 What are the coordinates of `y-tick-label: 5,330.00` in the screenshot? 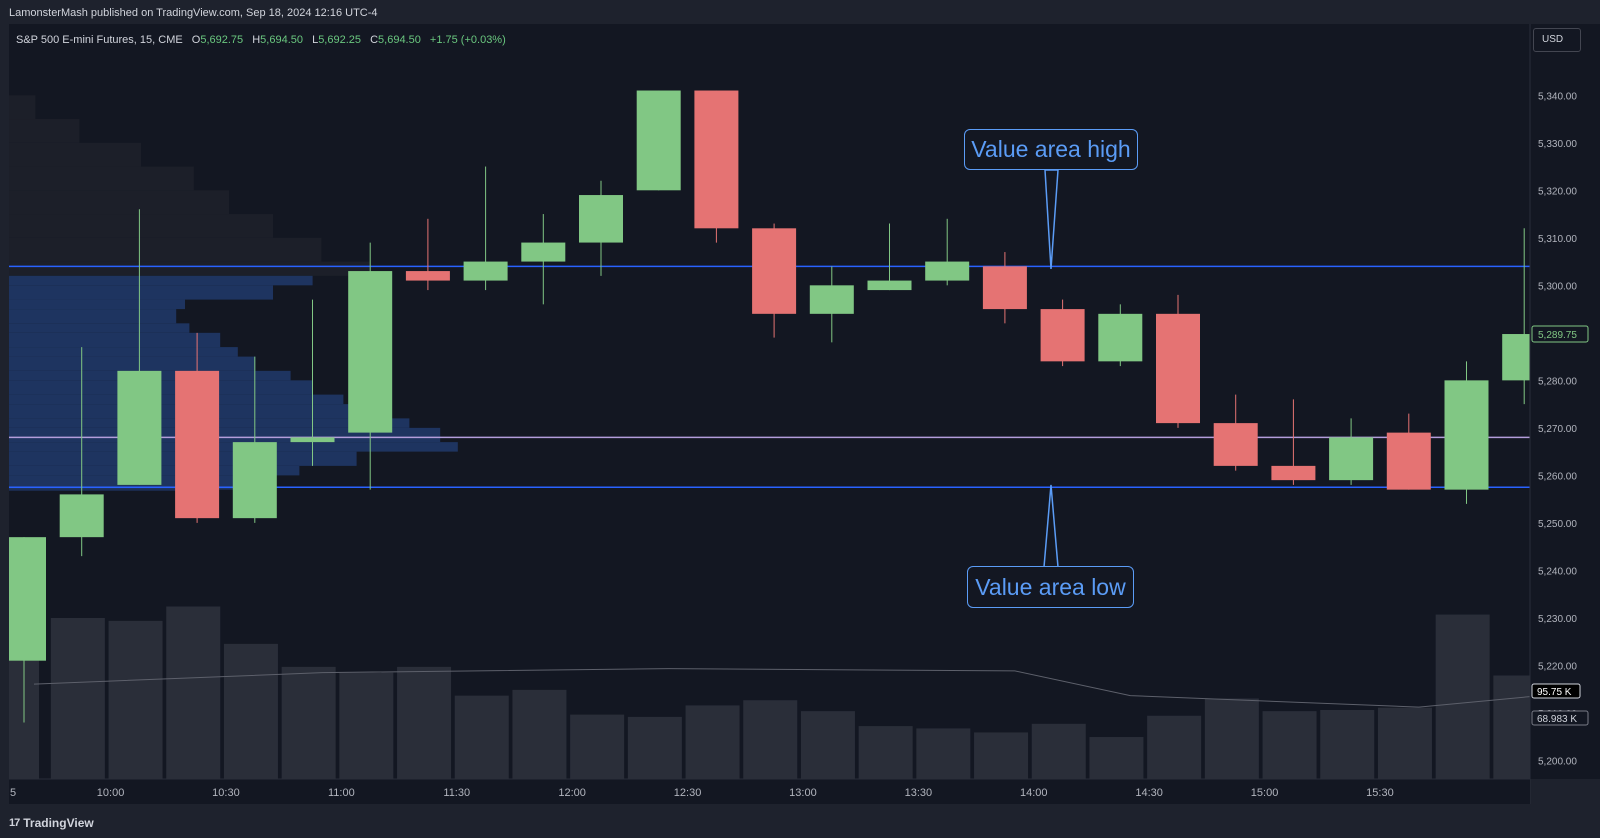 It's located at (1557, 144).